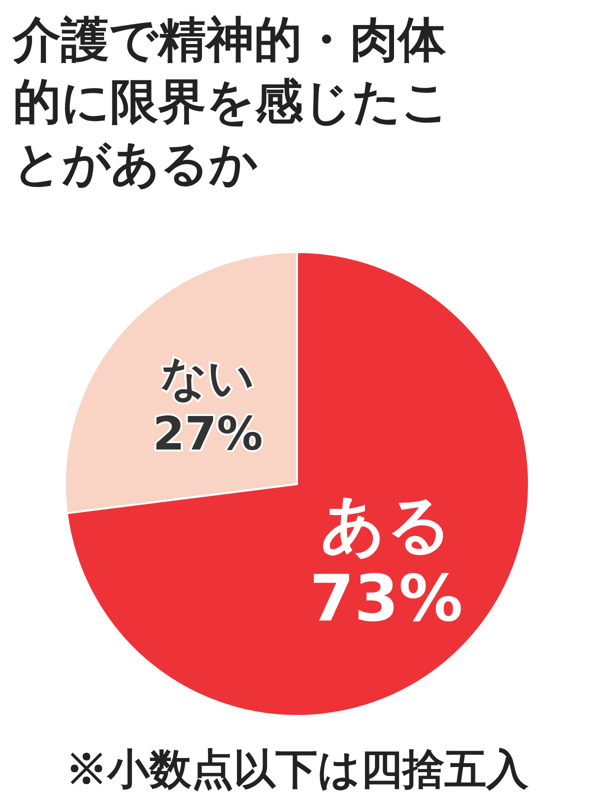  What do you see at coordinates (207, 433) in the screenshot?
I see `data-label: 27%` at bounding box center [207, 433].